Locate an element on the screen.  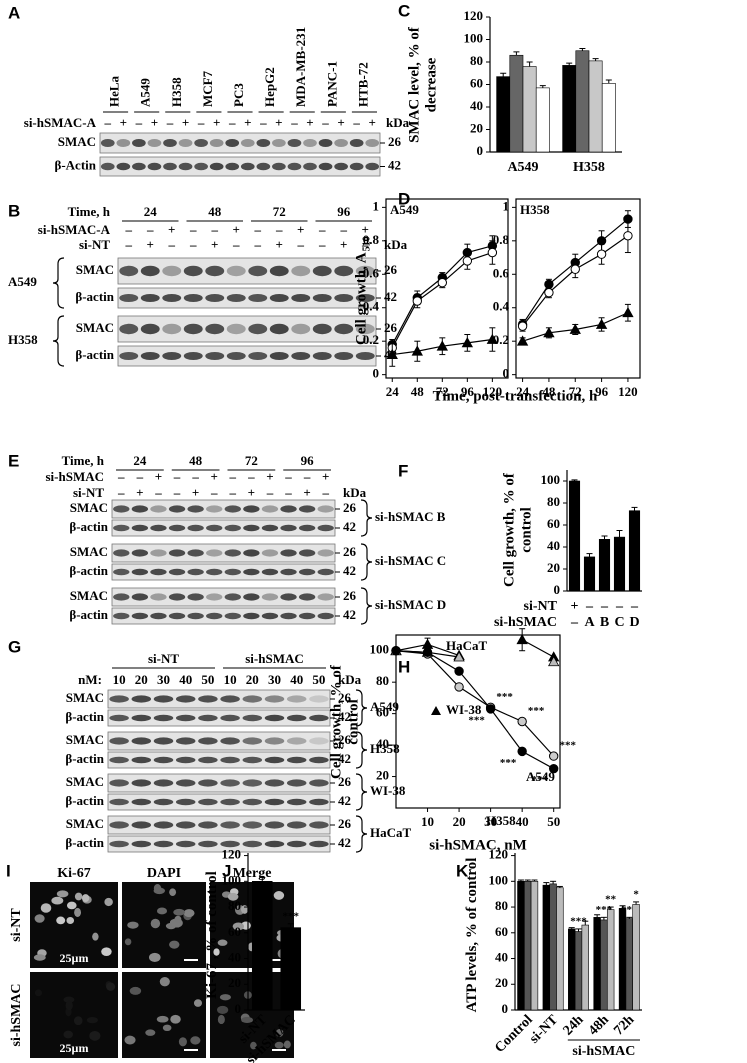
lane-label: MCF7 is located at coordinates (207, 88).